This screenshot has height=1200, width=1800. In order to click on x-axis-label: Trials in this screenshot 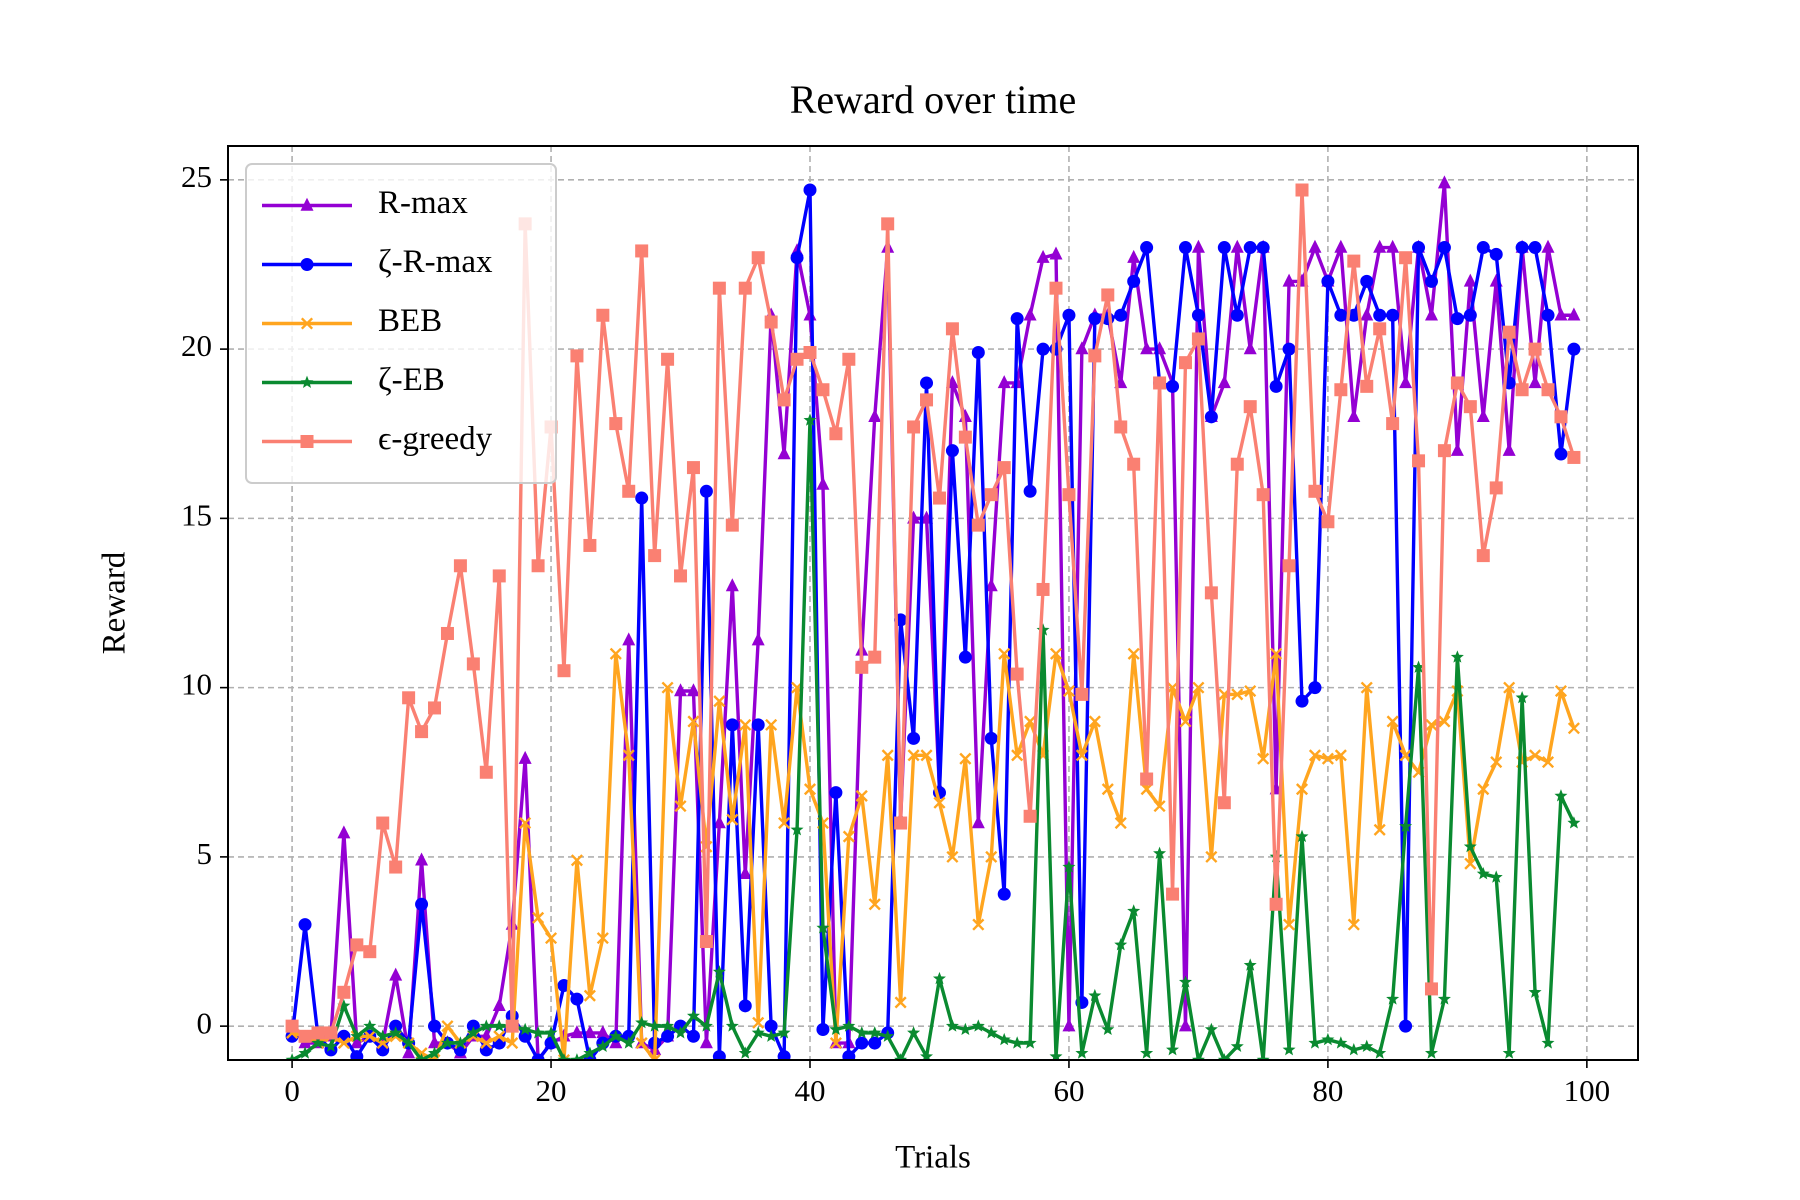, I will do `click(933, 1158)`.